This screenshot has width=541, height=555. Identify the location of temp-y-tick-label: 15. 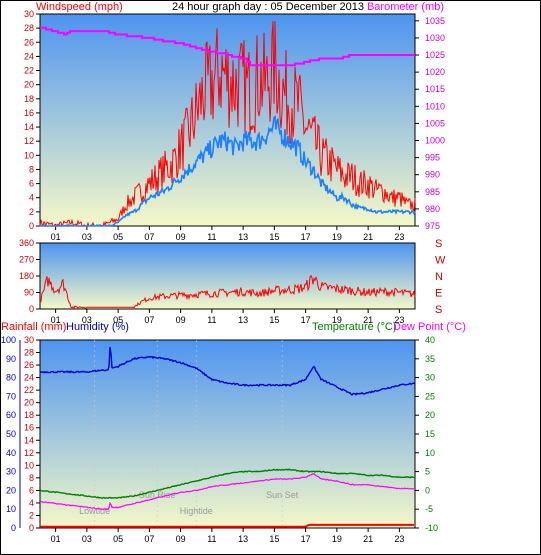
(430, 434).